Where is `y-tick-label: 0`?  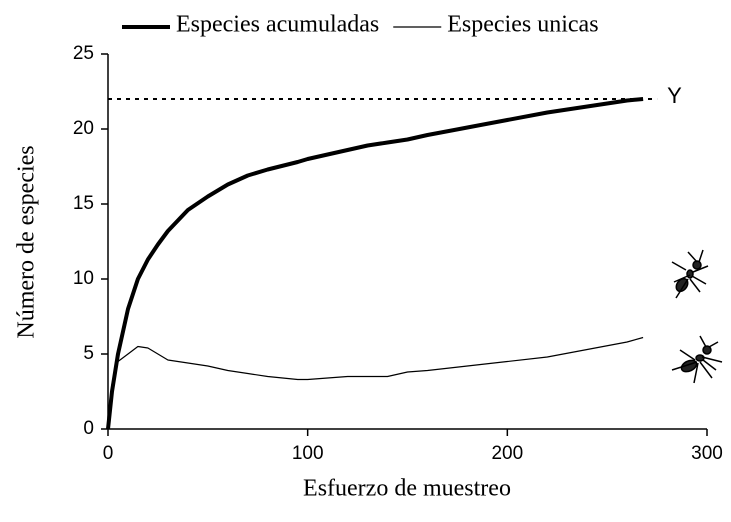
y-tick-label: 0 is located at coordinates (88, 428).